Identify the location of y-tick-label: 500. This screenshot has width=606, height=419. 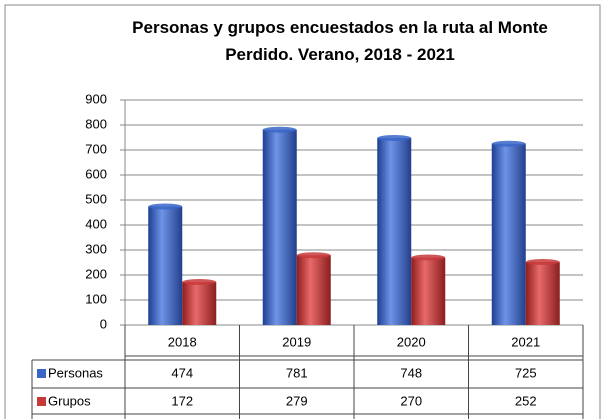
(96, 198).